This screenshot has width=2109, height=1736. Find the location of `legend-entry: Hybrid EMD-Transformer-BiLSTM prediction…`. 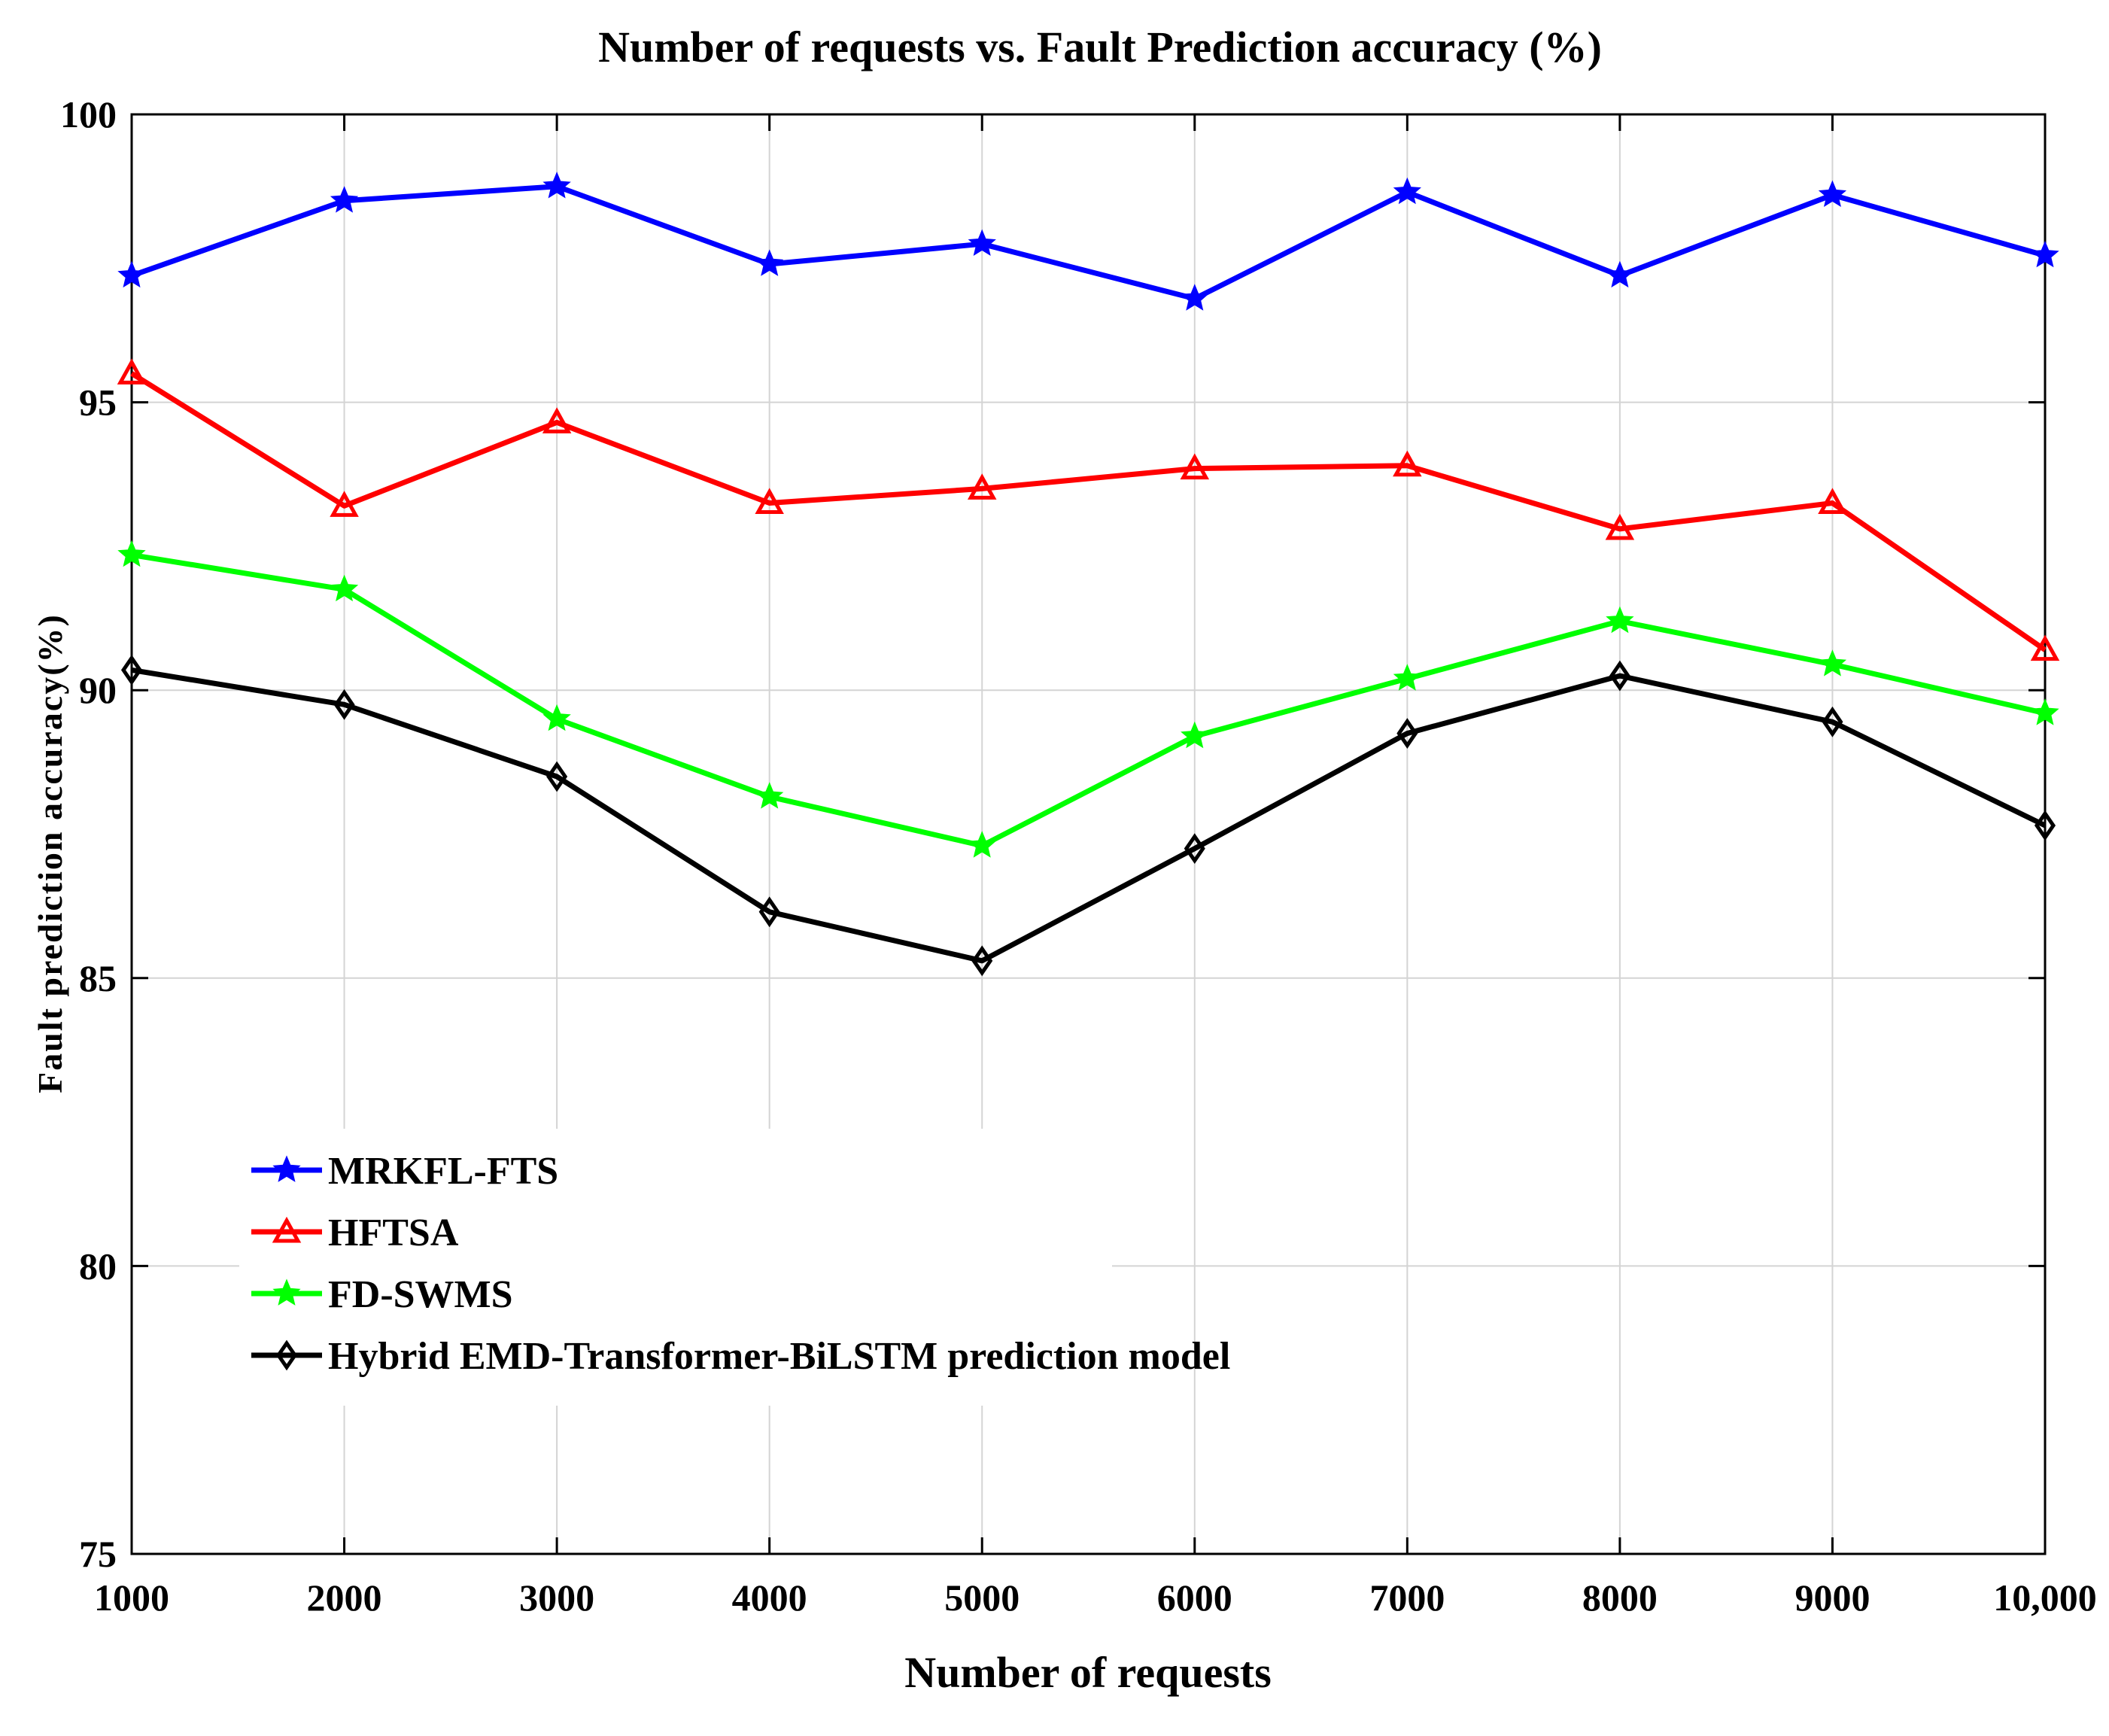

legend-entry: Hybrid EMD-Transformer-BiLSTM prediction… is located at coordinates (740, 1356).